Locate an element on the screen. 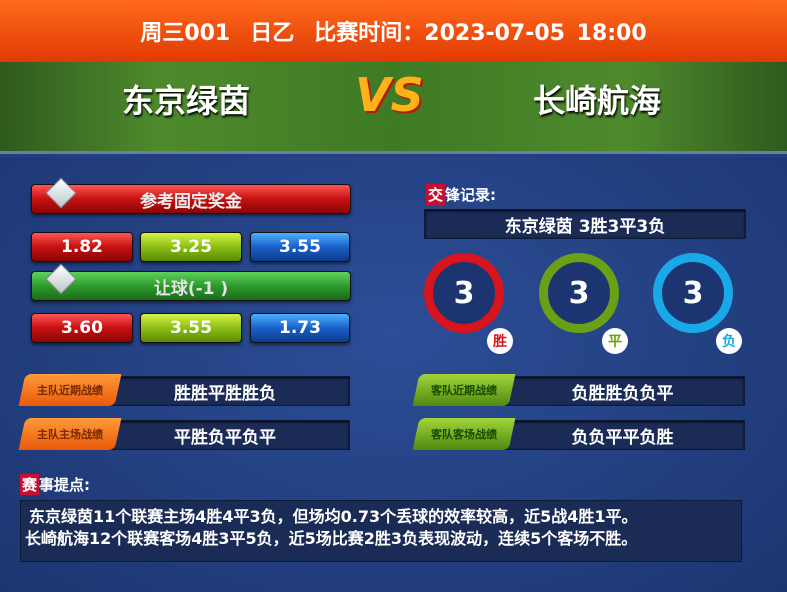  odds-win: 1.82 is located at coordinates (82, 247).